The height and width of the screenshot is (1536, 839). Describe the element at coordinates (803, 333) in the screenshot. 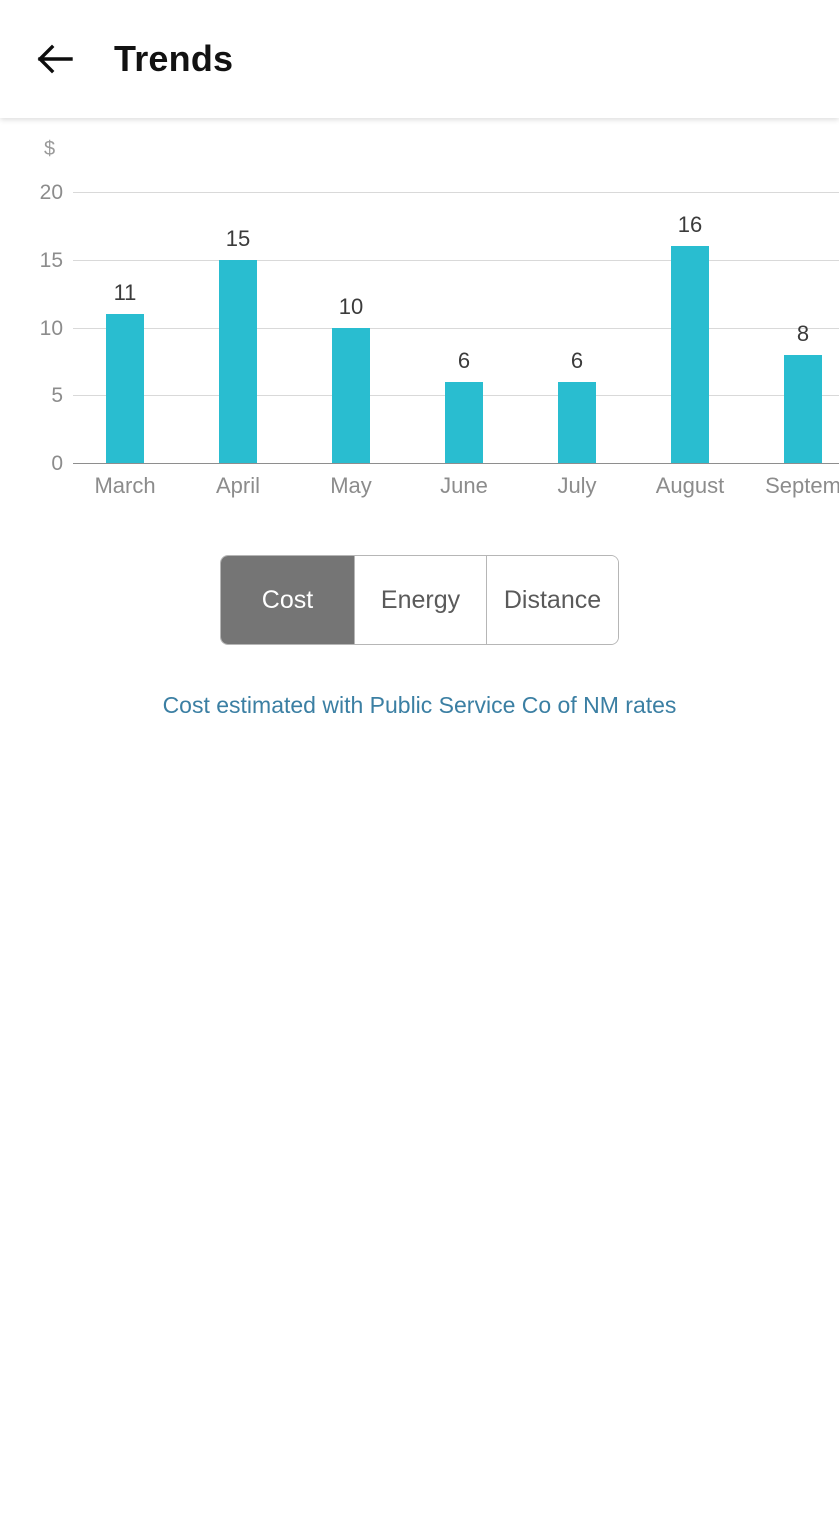

I see `bar-value-label: 8` at that location.